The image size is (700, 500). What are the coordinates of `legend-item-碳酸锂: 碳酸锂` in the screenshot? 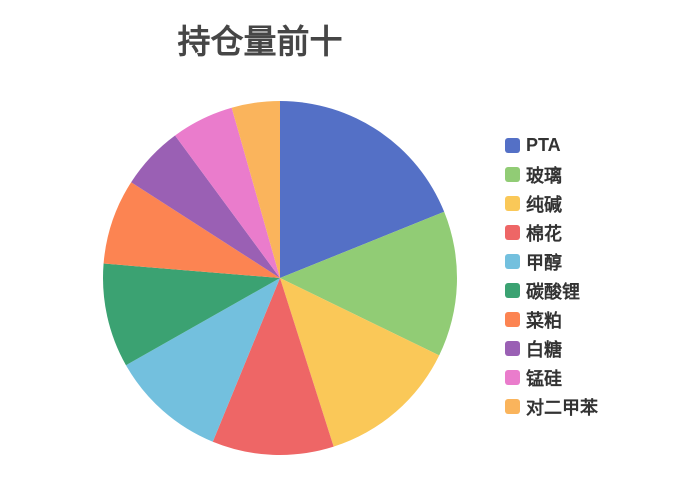 It's located at (551, 290).